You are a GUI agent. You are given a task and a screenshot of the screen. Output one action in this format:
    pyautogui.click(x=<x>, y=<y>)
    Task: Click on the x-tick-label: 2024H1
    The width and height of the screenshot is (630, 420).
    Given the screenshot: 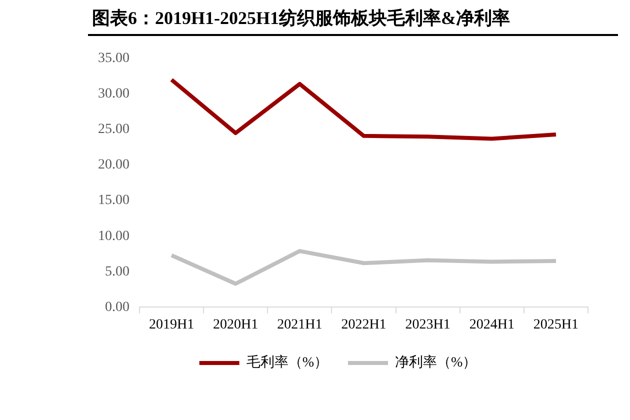 What is the action you would take?
    pyautogui.click(x=491, y=324)
    